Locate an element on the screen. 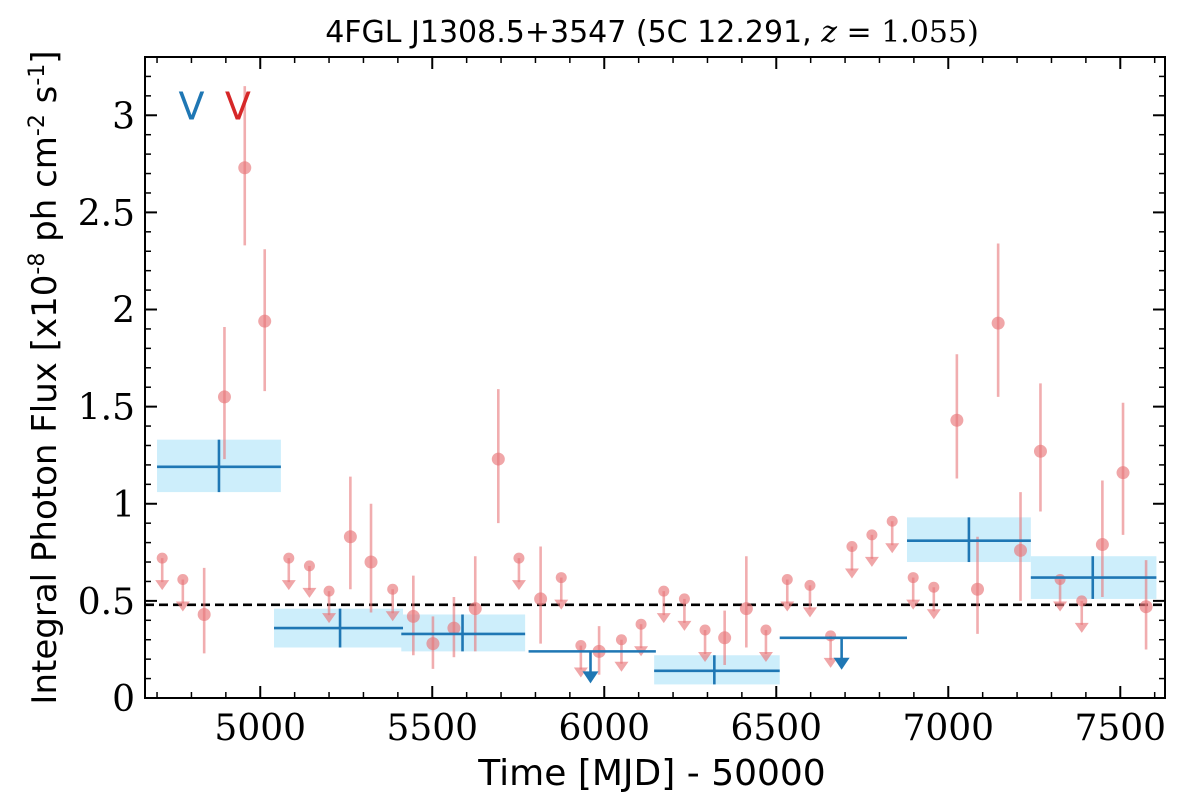  x-tick-label: 6000 is located at coordinates (604, 728).